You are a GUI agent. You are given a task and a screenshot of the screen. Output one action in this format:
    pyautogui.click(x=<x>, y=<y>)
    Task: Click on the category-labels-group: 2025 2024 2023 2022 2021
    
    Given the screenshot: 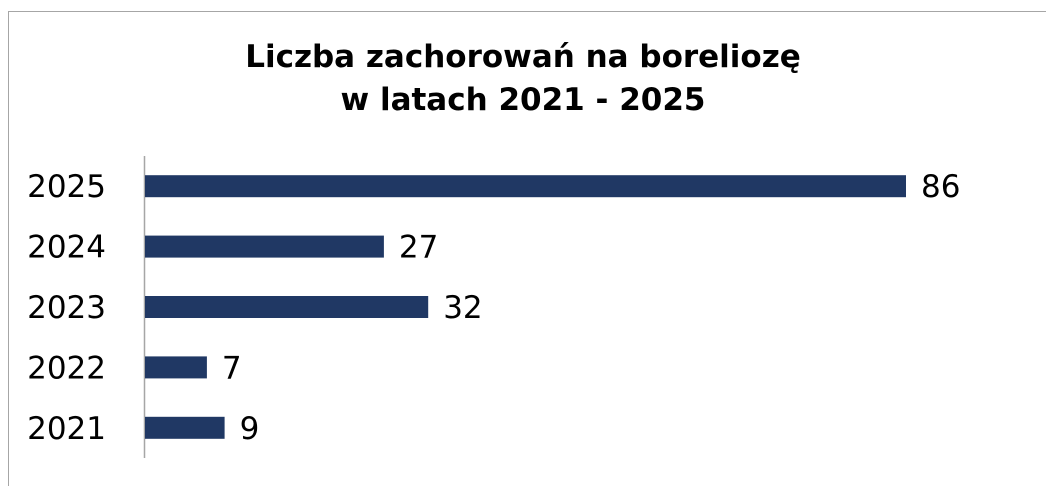 What is the action you would take?
    pyautogui.click(x=66, y=308)
    